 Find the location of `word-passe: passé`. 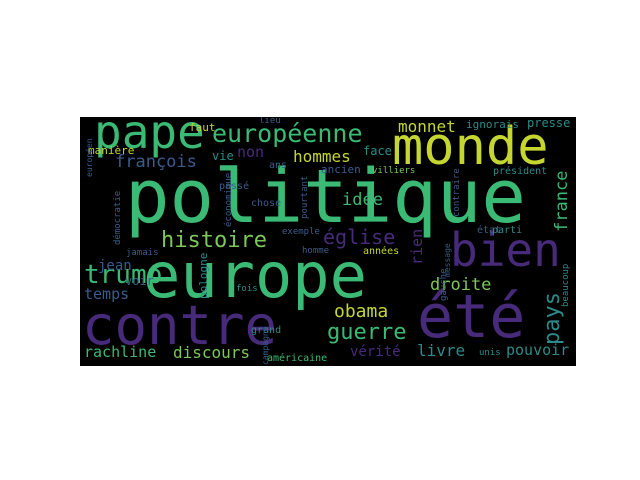

word-passe: passé is located at coordinates (234, 186).